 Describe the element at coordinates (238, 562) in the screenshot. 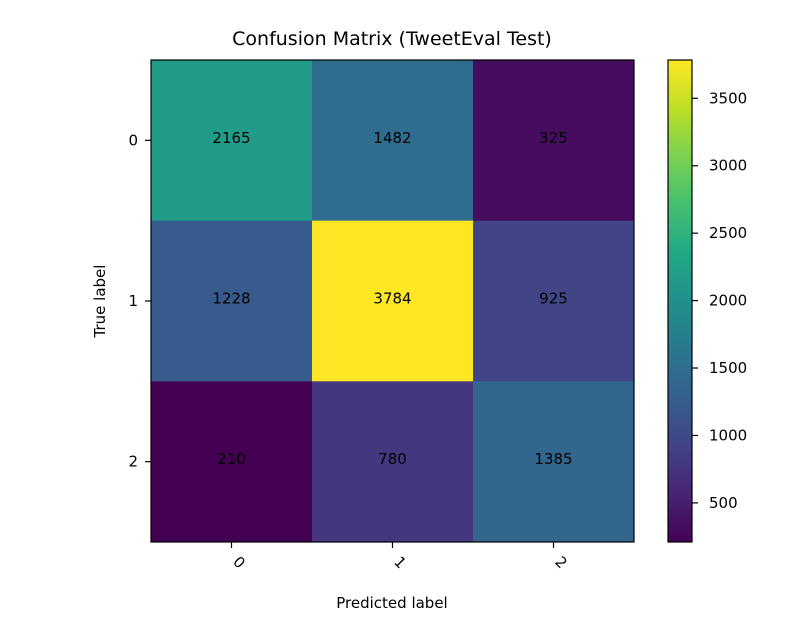

I see `x-tick-label: 0` at that location.